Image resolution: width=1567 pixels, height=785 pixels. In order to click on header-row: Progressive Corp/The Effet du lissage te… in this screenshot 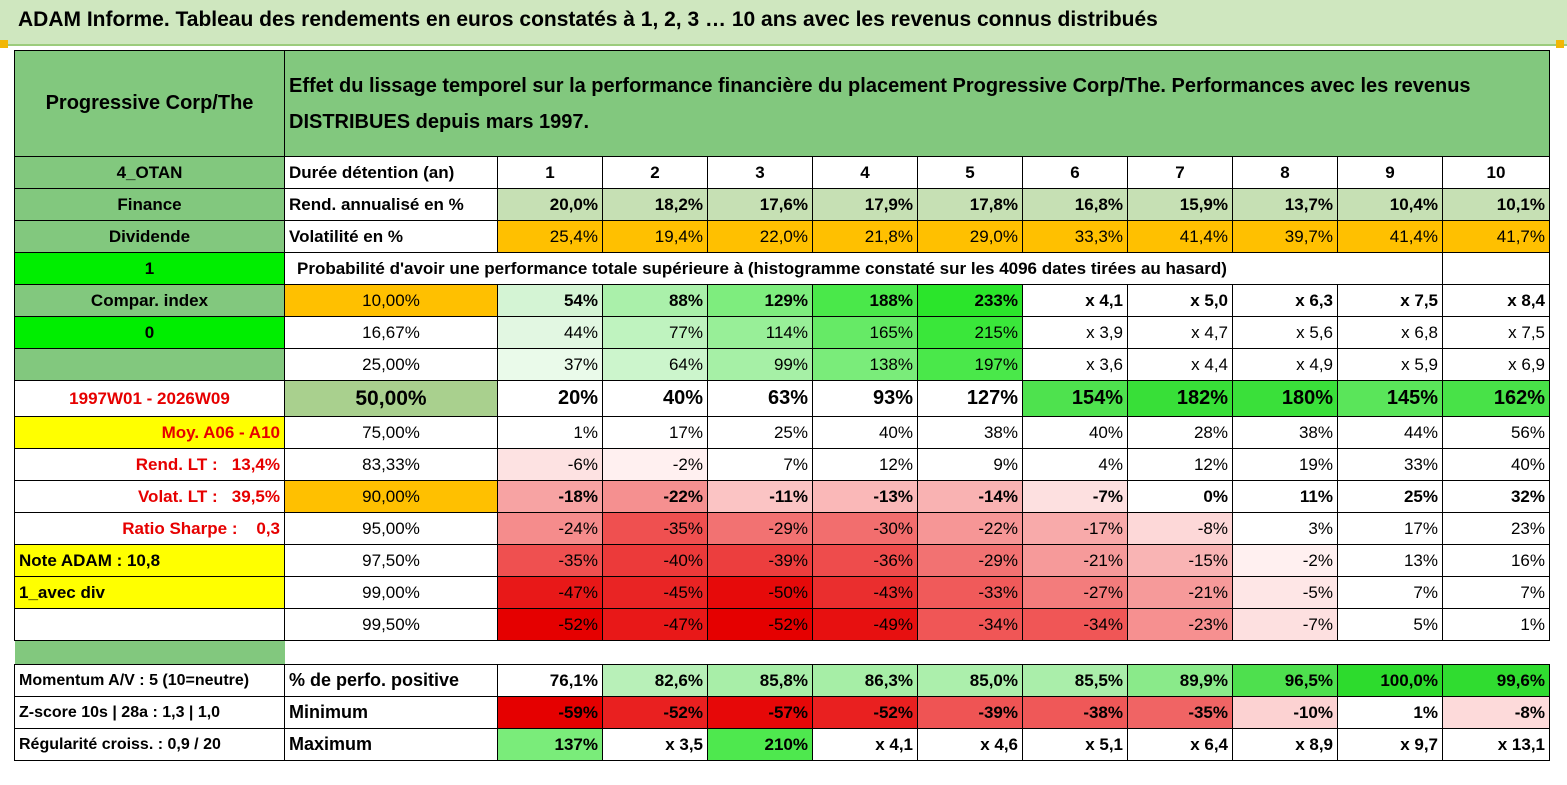, I will do `click(782, 103)`.